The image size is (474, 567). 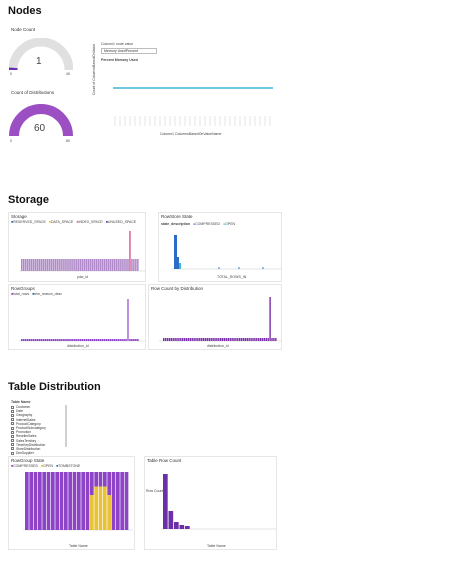 What do you see at coordinates (19, 216) in the screenshot?
I see `storage-chart-title: Storage` at bounding box center [19, 216].